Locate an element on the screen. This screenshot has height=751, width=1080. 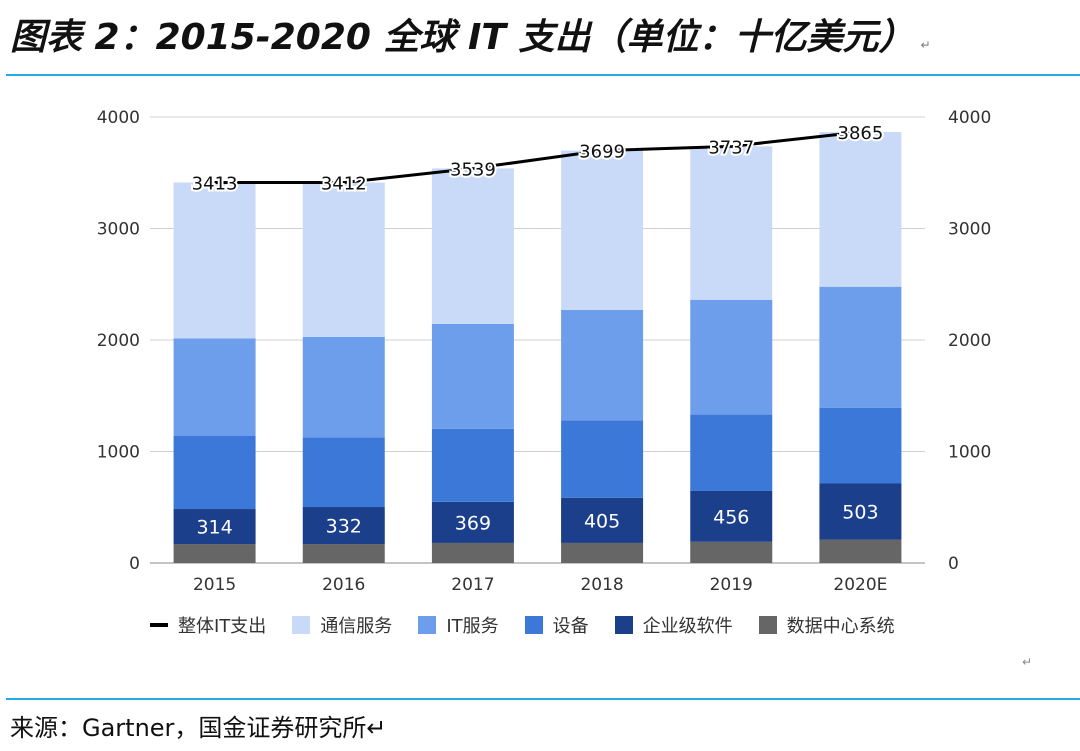
legend-item: IT服务 is located at coordinates (458, 625).